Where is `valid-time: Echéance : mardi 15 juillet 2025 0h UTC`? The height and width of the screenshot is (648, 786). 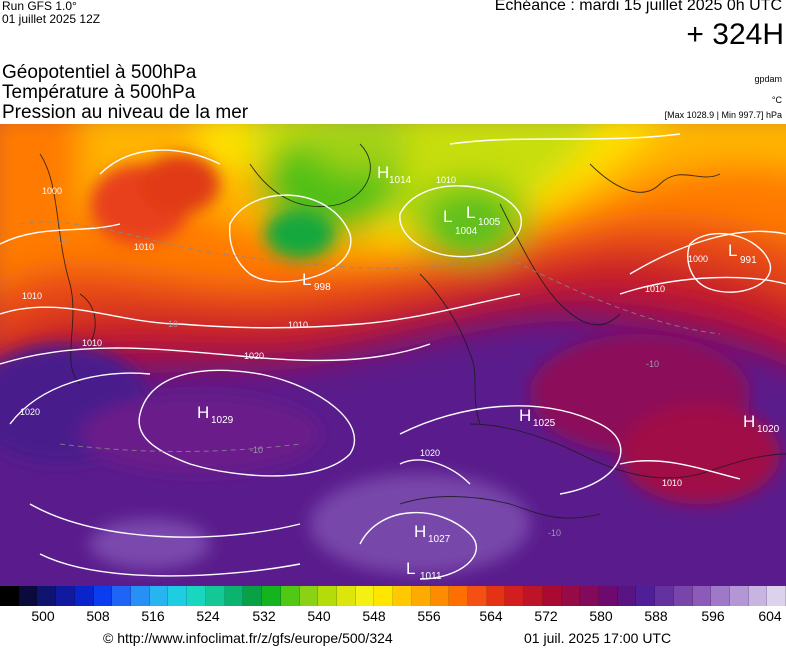 valid-time: Echéance : mardi 15 juillet 2025 0h UTC is located at coordinates (638, 7).